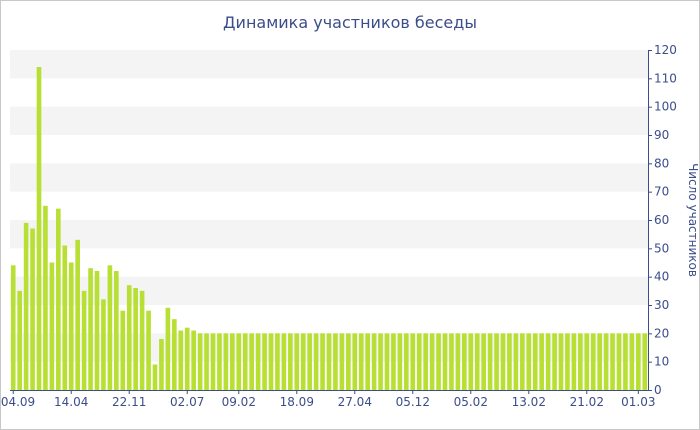  Describe the element at coordinates (661, 362) in the screenshot. I see `y-tick-label: 10` at that location.